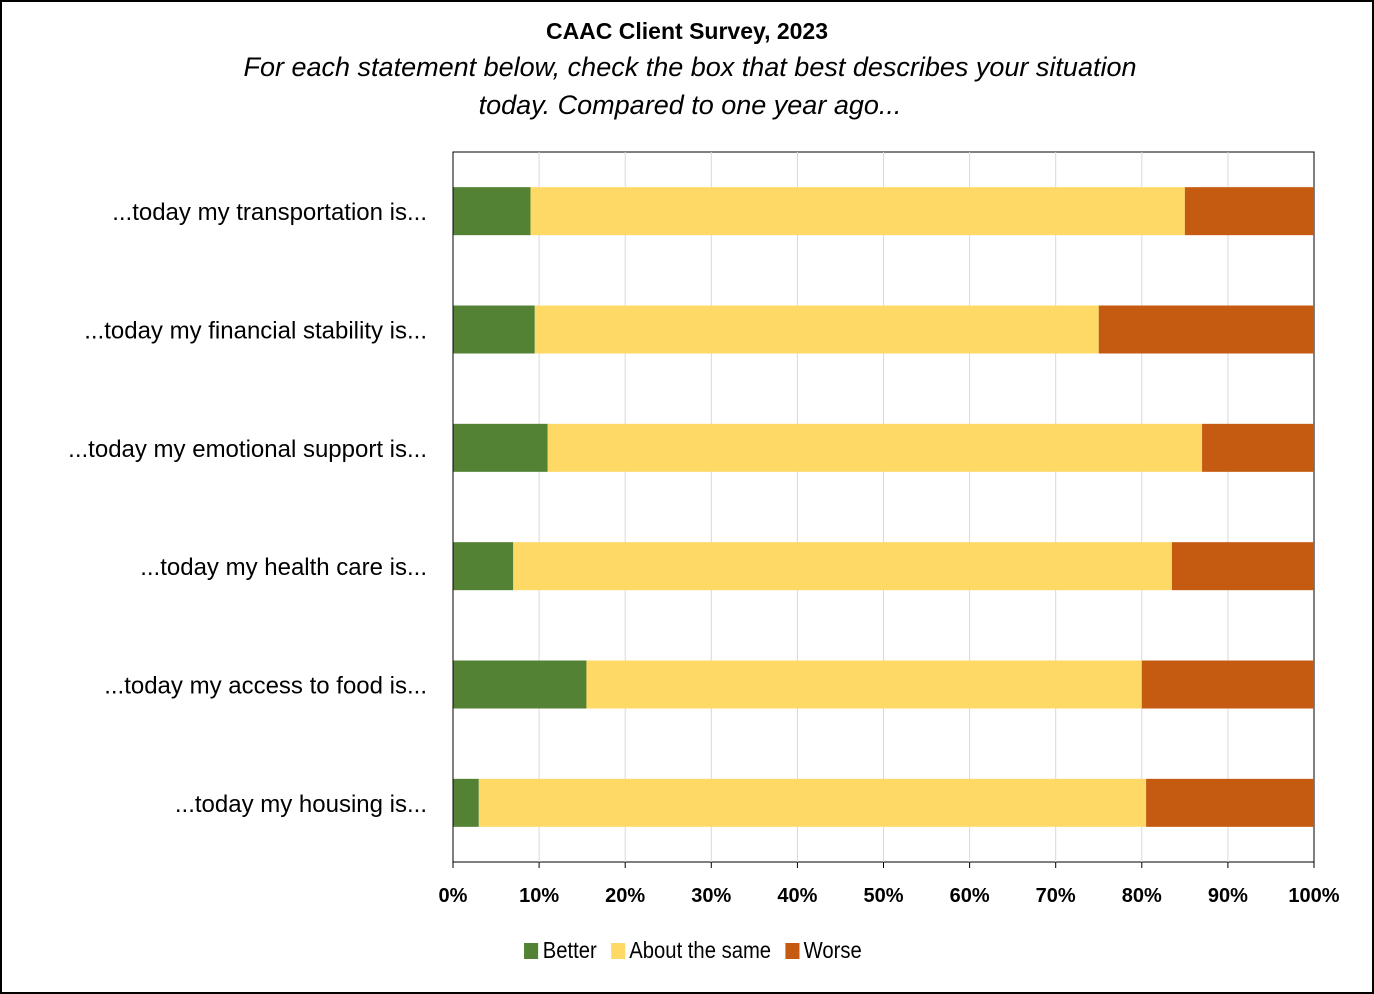  What do you see at coordinates (711, 896) in the screenshot?
I see `x-tick-label: 30%` at bounding box center [711, 896].